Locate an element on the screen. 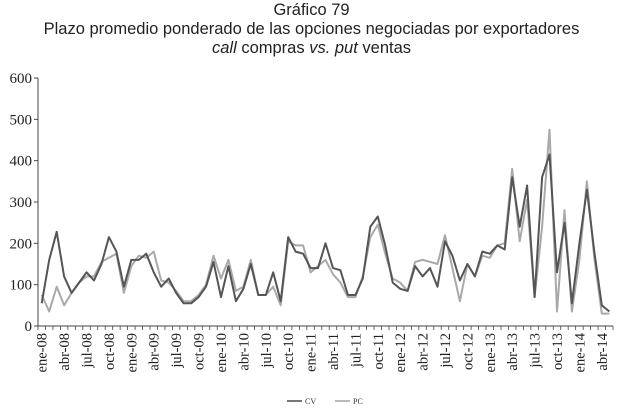 Image resolution: width=623 pixels, height=409 pixels. x-tick-label: oct-08 is located at coordinates (110, 351).